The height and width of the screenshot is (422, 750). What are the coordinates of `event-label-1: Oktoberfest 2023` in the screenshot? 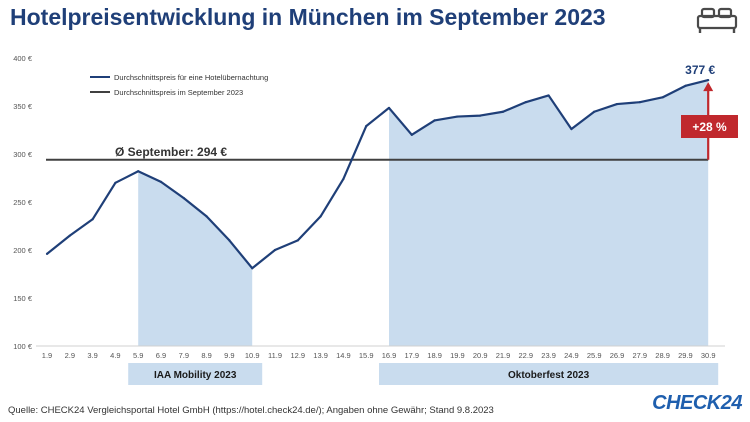 It's located at (549, 375).